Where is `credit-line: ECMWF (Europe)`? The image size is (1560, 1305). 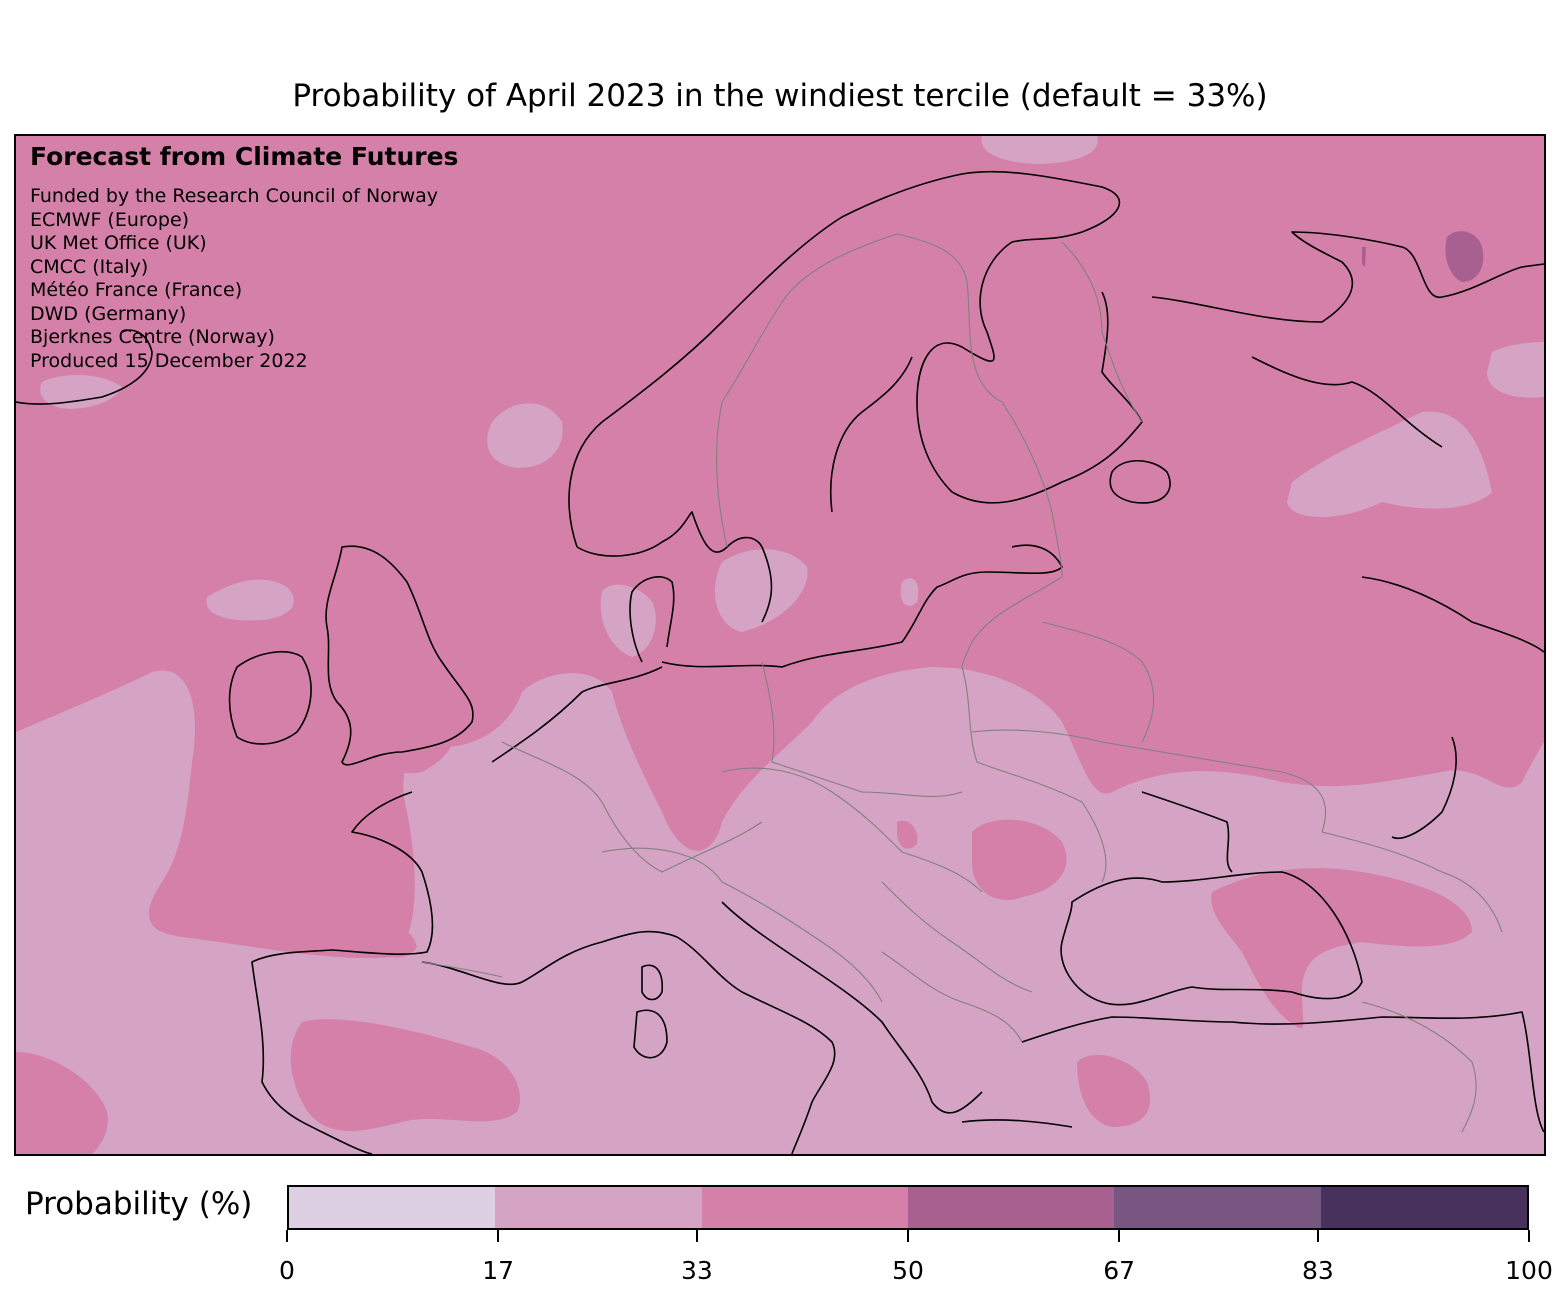 credit-line: ECMWF (Europe) is located at coordinates (110, 219).